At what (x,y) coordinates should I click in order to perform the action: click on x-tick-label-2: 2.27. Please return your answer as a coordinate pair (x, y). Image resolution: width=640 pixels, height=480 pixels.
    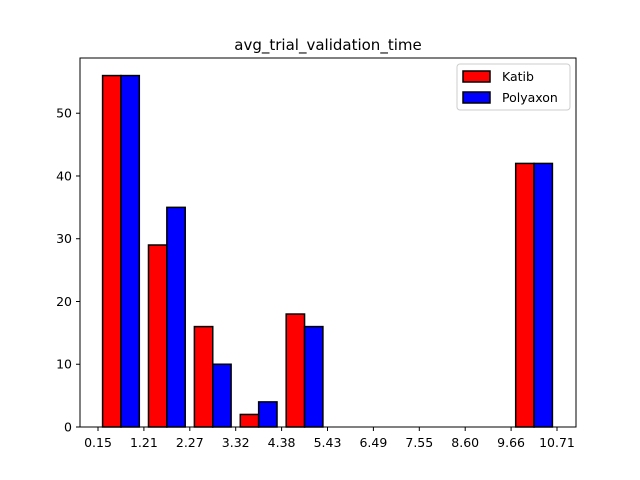
    Looking at the image, I should click on (190, 442).